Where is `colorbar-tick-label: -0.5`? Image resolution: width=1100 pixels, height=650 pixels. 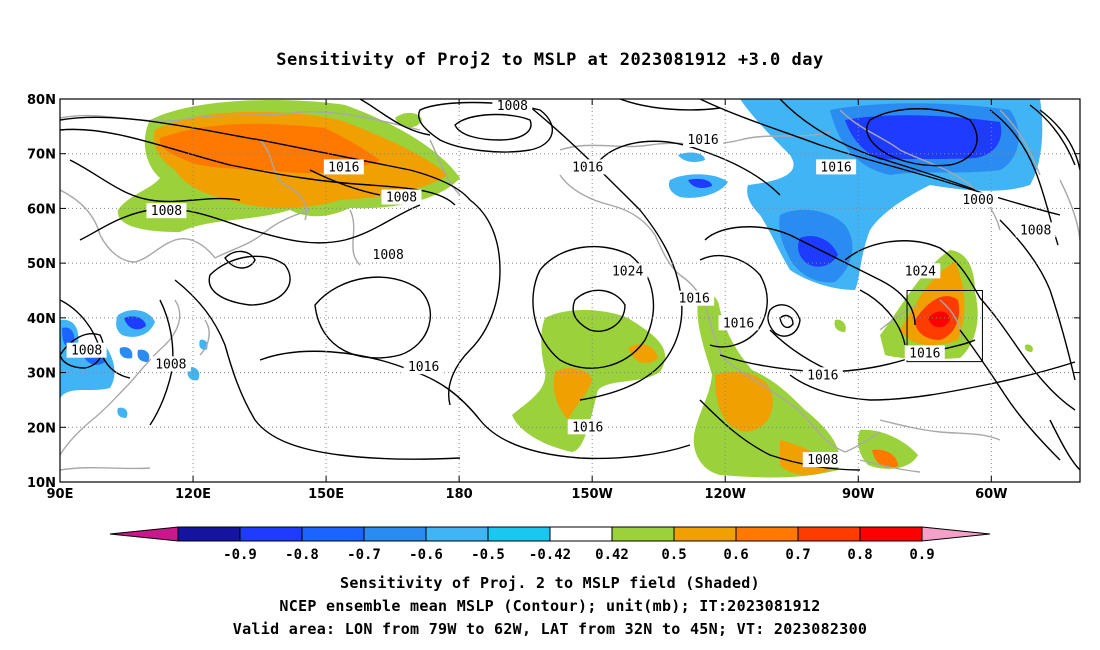
colorbar-tick-label: -0.5 is located at coordinates (488, 555).